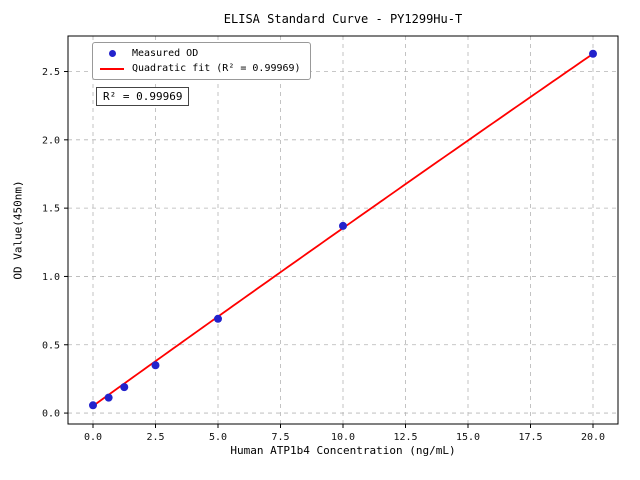 The width and height of the screenshot is (640, 480). Describe the element at coordinates (216, 68) in the screenshot. I see `legend-label-quadratic-fit: Quadratic fit (R² = 0.99969)` at that location.